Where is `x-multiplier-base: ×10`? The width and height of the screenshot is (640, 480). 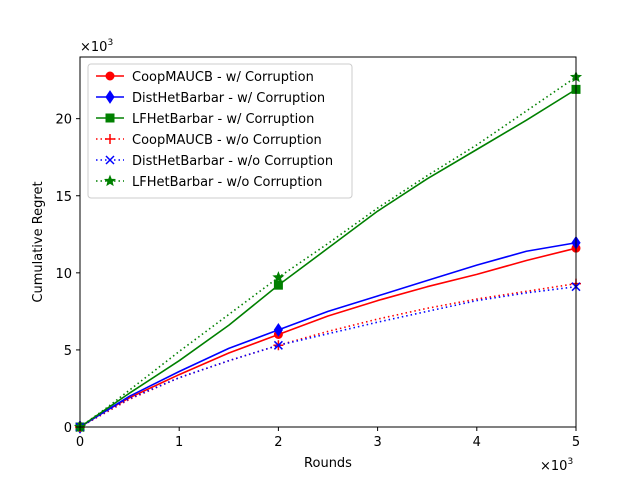
x-multiplier-base: ×10 is located at coordinates (553, 466).